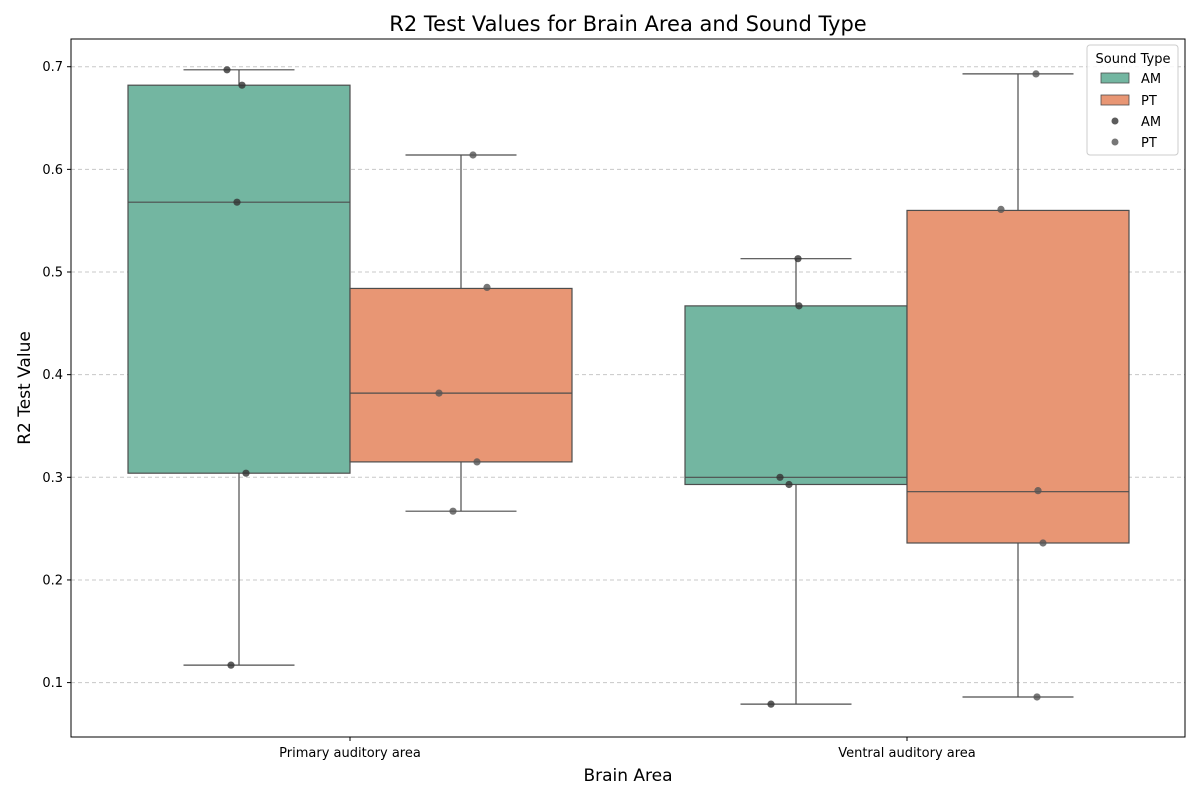 This screenshot has width=1200, height=800. Describe the element at coordinates (1115, 100) in the screenshot. I see `legend-swatch-pt` at that location.